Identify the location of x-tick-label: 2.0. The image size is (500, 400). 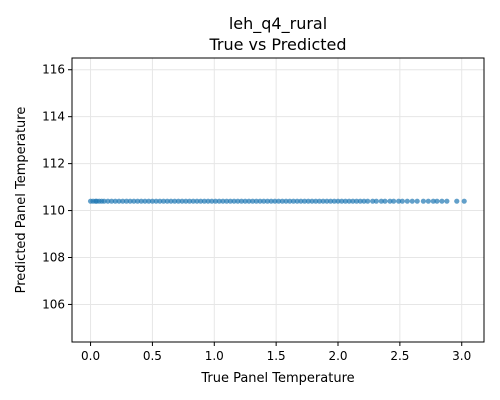
(337, 356).